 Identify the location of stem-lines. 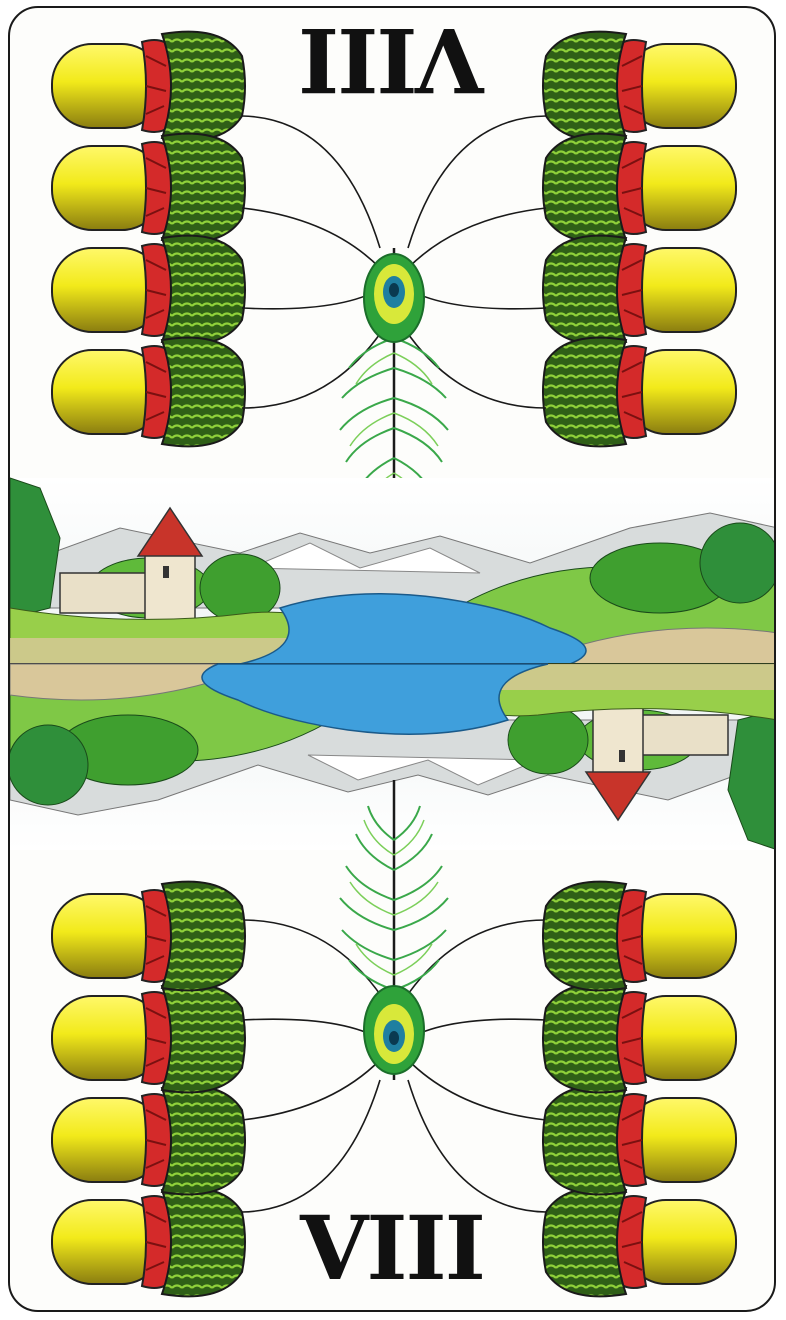
(394, 262).